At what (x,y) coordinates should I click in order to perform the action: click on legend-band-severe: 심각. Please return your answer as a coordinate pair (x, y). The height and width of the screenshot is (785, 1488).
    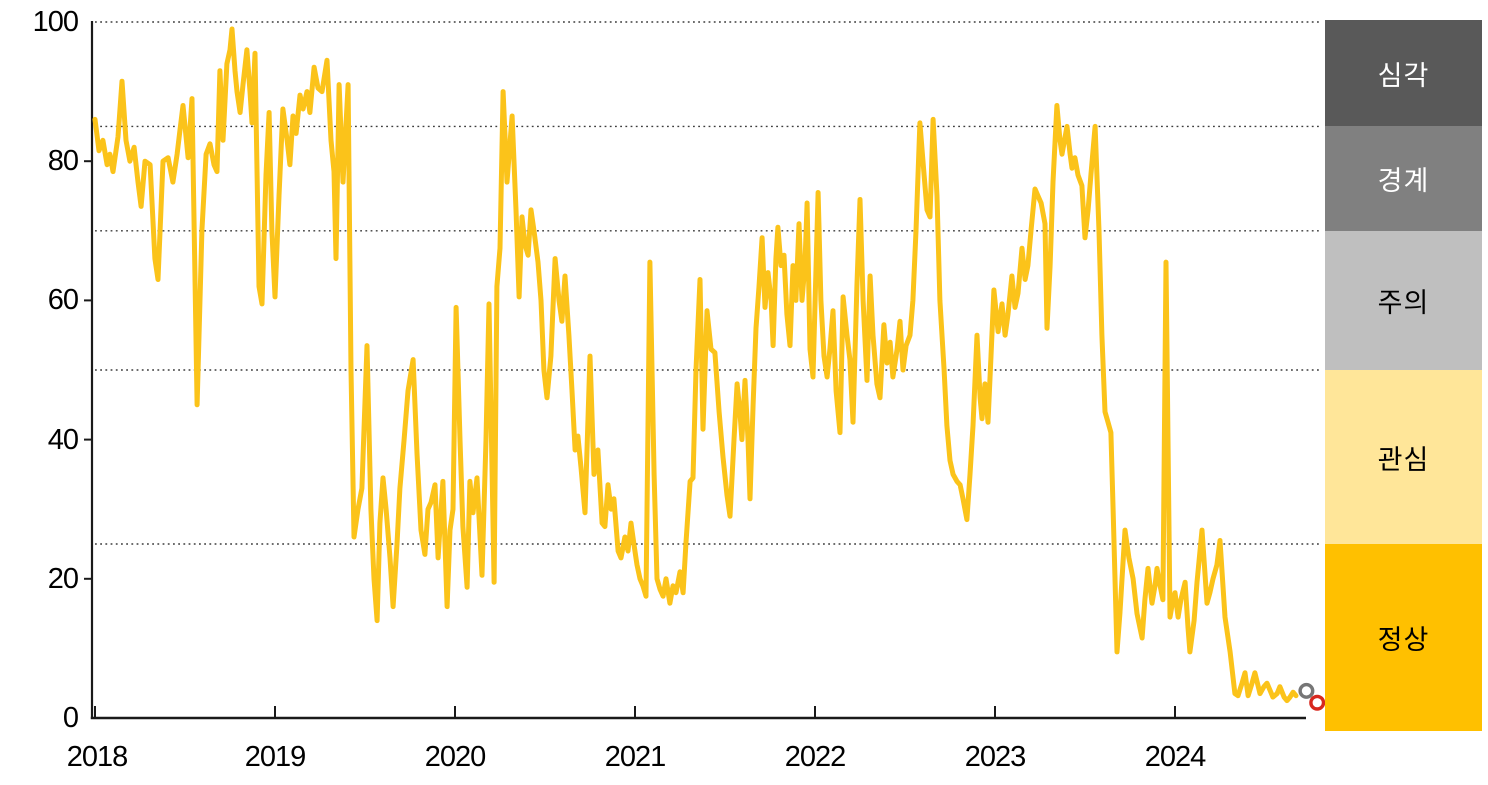
    Looking at the image, I should click on (1403, 73).